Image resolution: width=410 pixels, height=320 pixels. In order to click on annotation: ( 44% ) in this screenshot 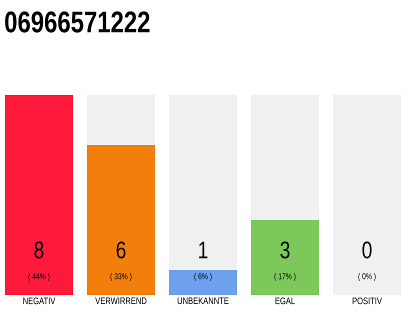, I will do `click(39, 277)`.